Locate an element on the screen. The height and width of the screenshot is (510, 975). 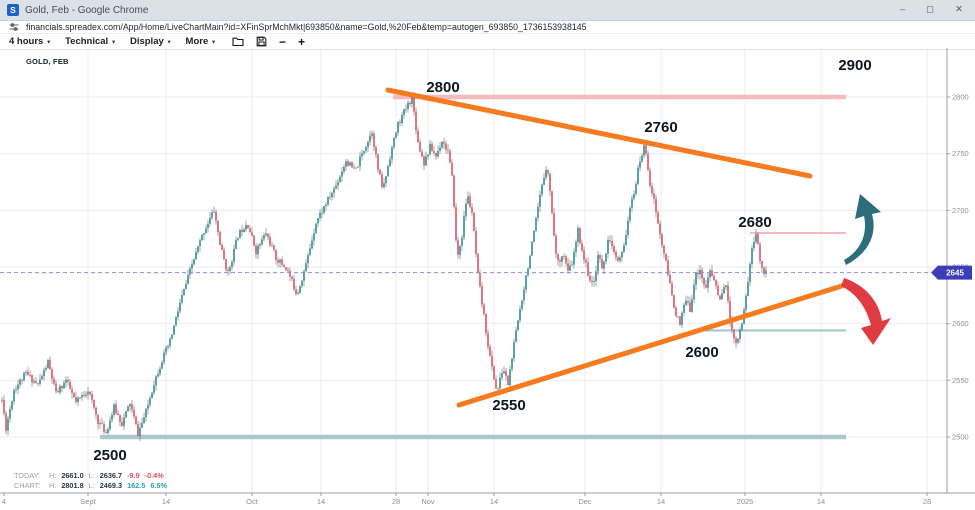
display-dropdown: Display ▾ is located at coordinates (150, 41).